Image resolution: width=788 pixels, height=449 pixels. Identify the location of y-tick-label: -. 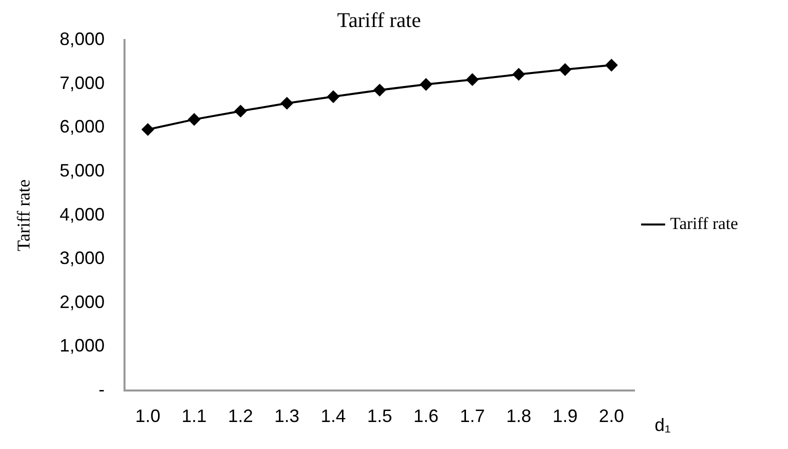
(101, 389).